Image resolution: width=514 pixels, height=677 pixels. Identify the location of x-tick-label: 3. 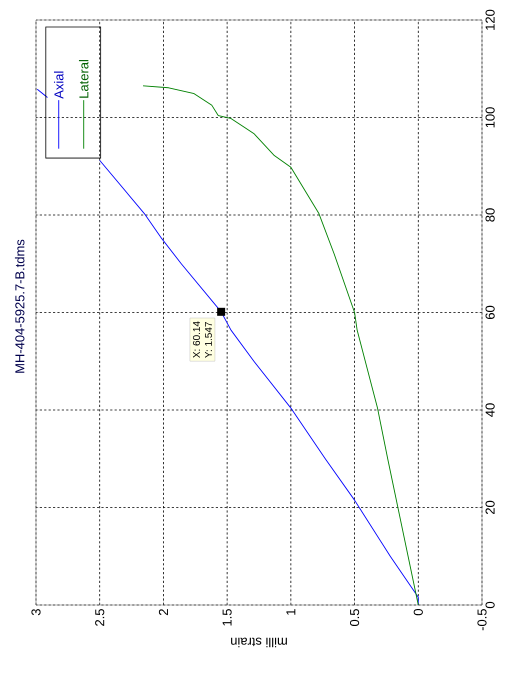
(36, 612).